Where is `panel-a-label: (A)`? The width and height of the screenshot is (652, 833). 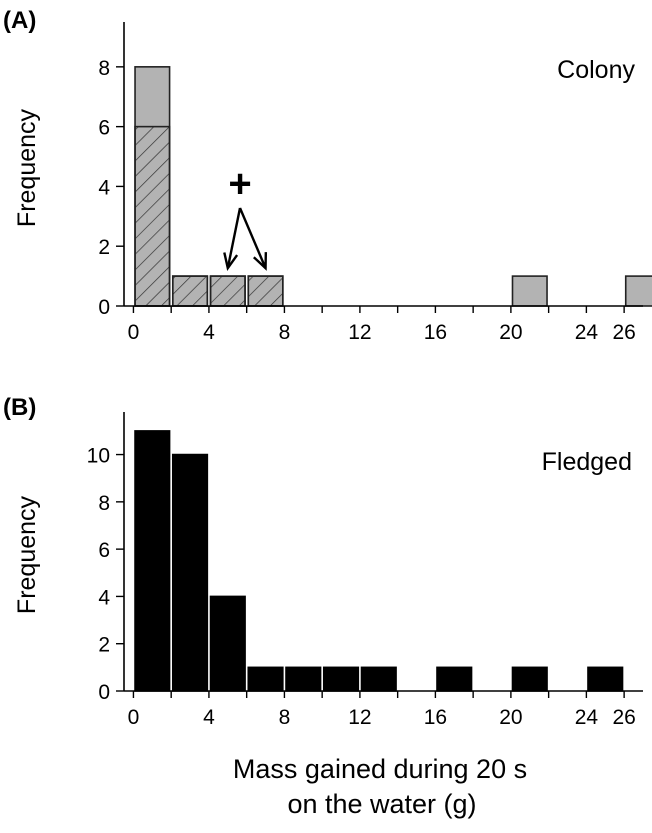 panel-a-label: (A) is located at coordinates (19, 20).